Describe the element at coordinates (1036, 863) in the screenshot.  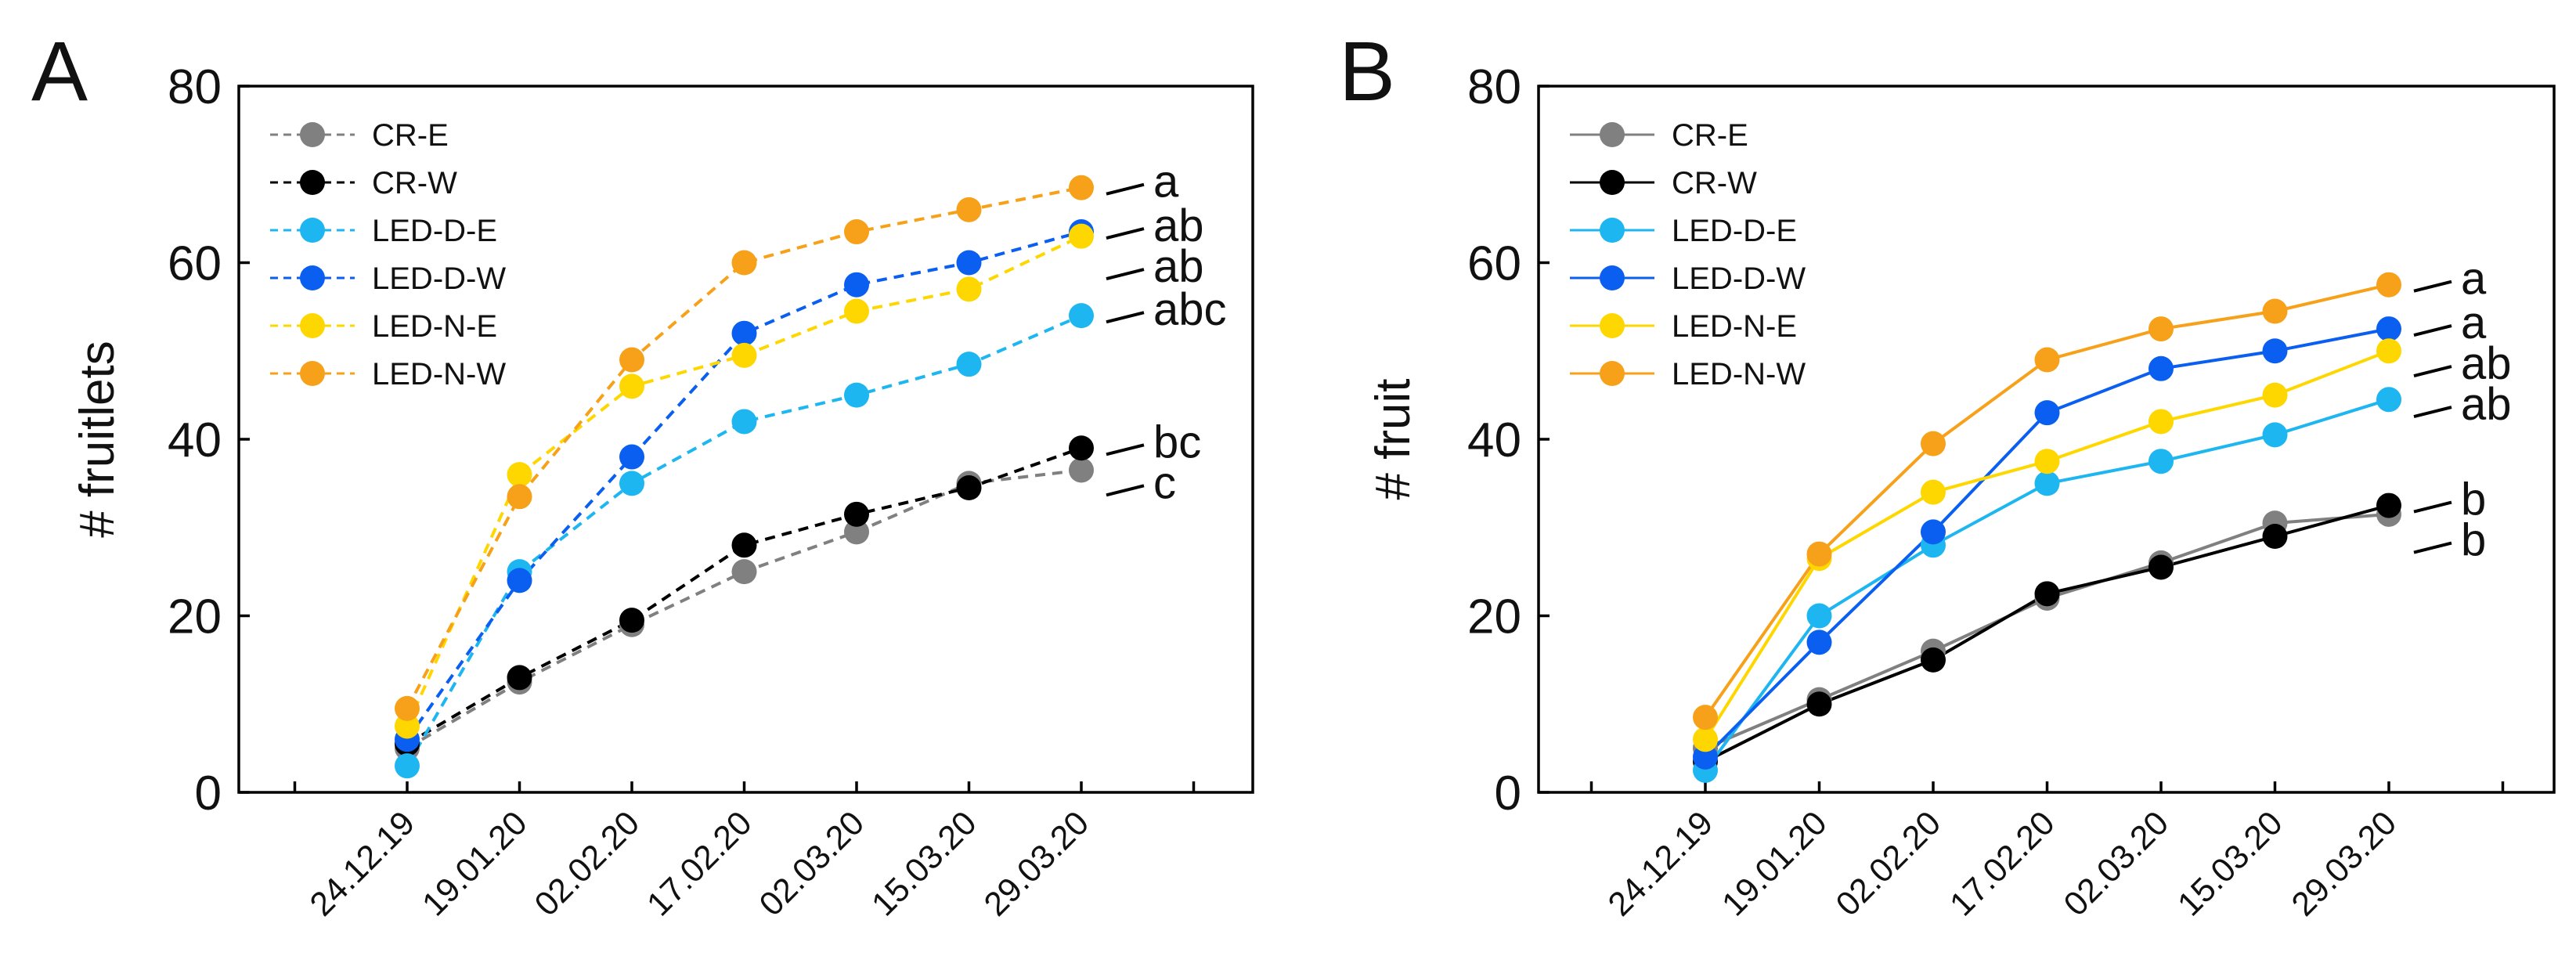
I see `panel-a-xtick-label: 29.03.20` at that location.